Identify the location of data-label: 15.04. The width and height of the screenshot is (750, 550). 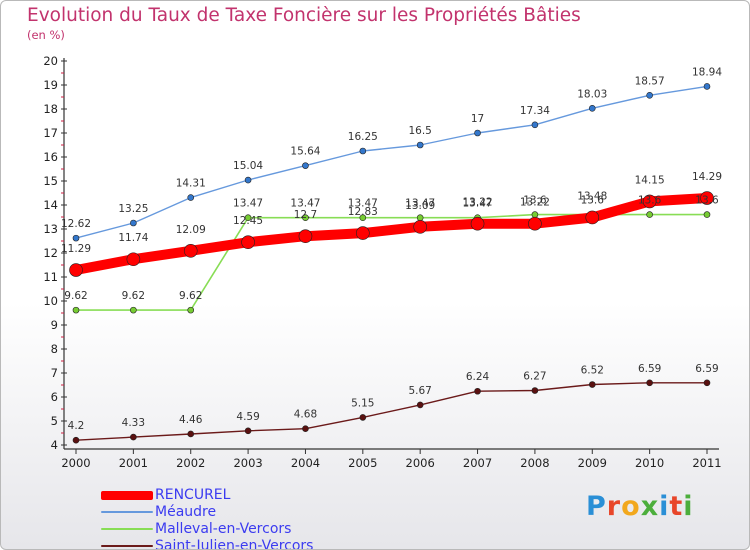
(248, 166).